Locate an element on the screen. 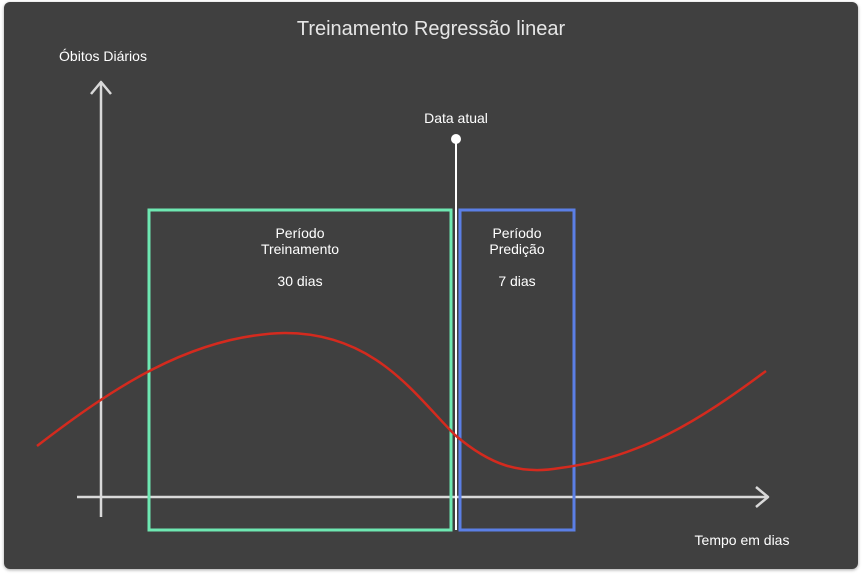 The image size is (862, 577). training-label-line2: Treinamento is located at coordinates (300, 249).